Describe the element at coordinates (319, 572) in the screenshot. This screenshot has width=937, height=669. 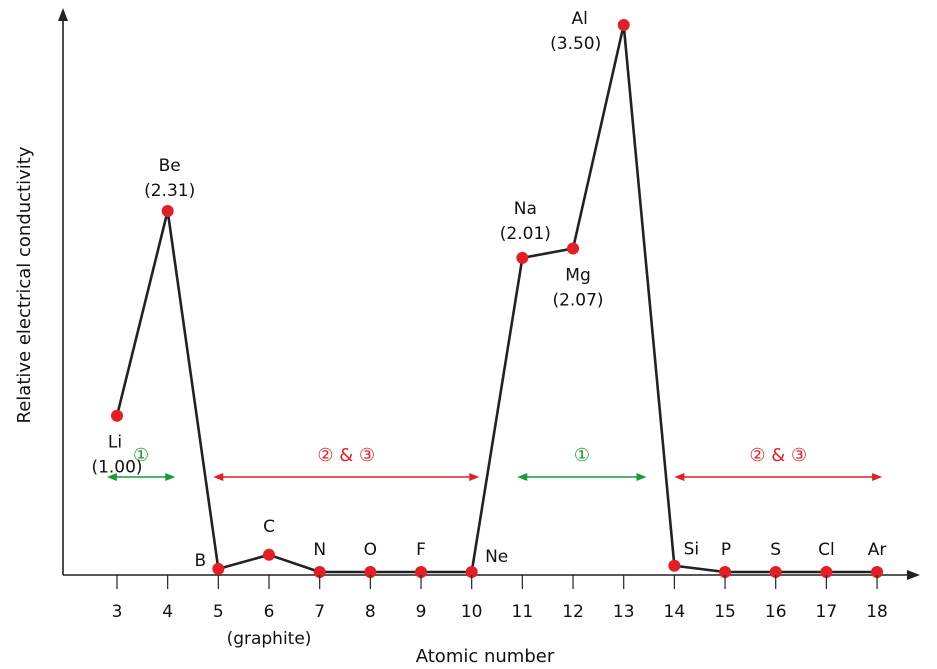
I see `data-point-n` at that location.